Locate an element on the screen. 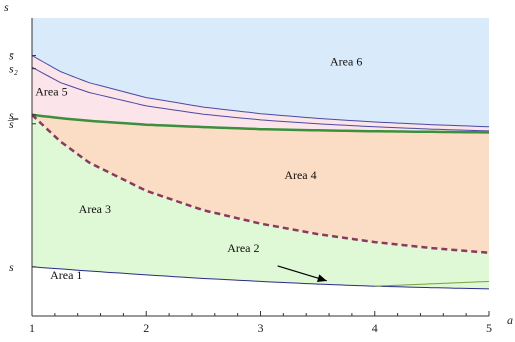 The height and width of the screenshot is (342, 515). annotation-arrow is located at coordinates (302, 274).